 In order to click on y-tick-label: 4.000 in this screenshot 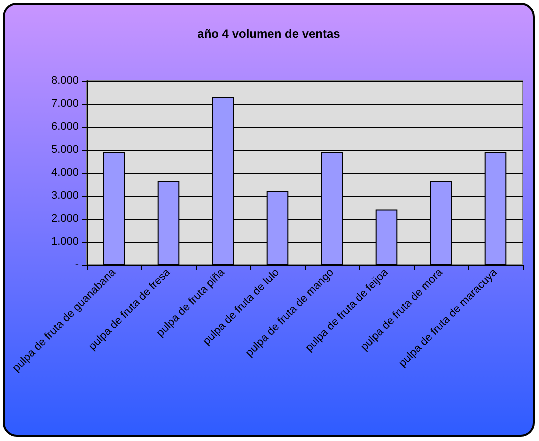, I will do `click(65, 173)`.